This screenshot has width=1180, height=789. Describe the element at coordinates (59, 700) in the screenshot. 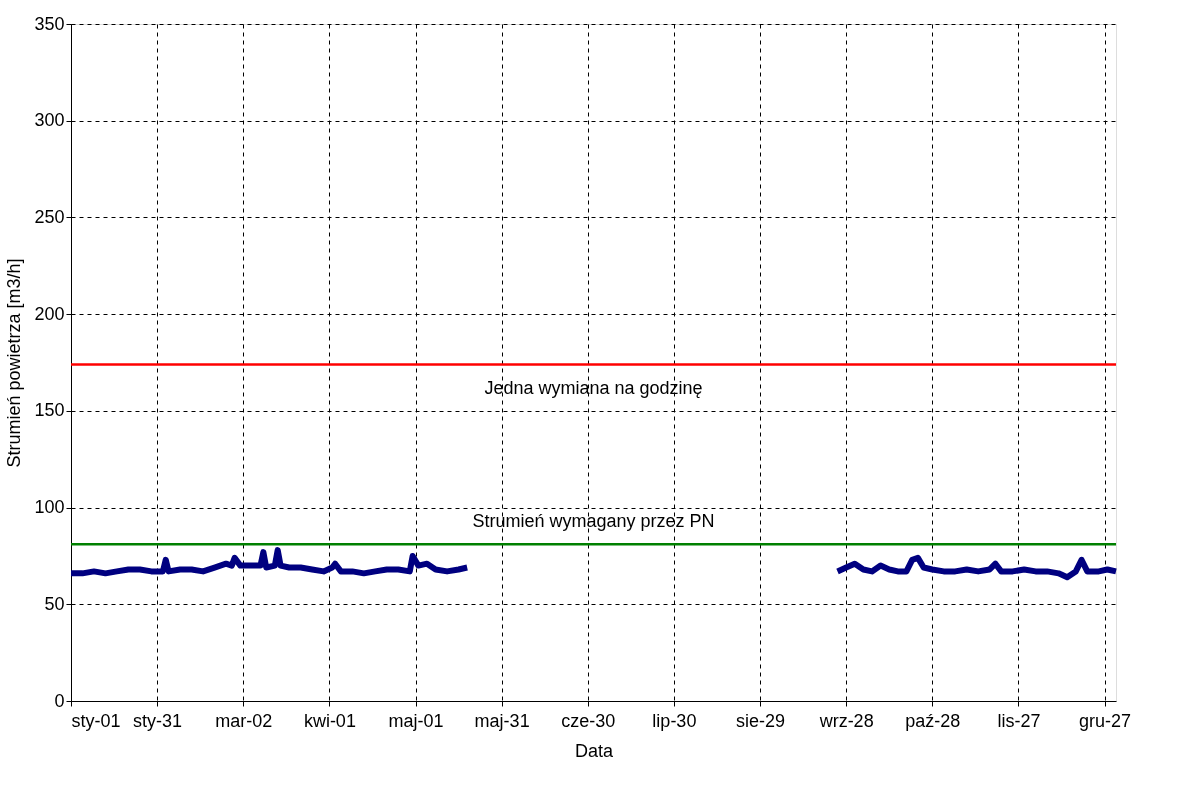

I see `y-tick-label: 0` at that location.